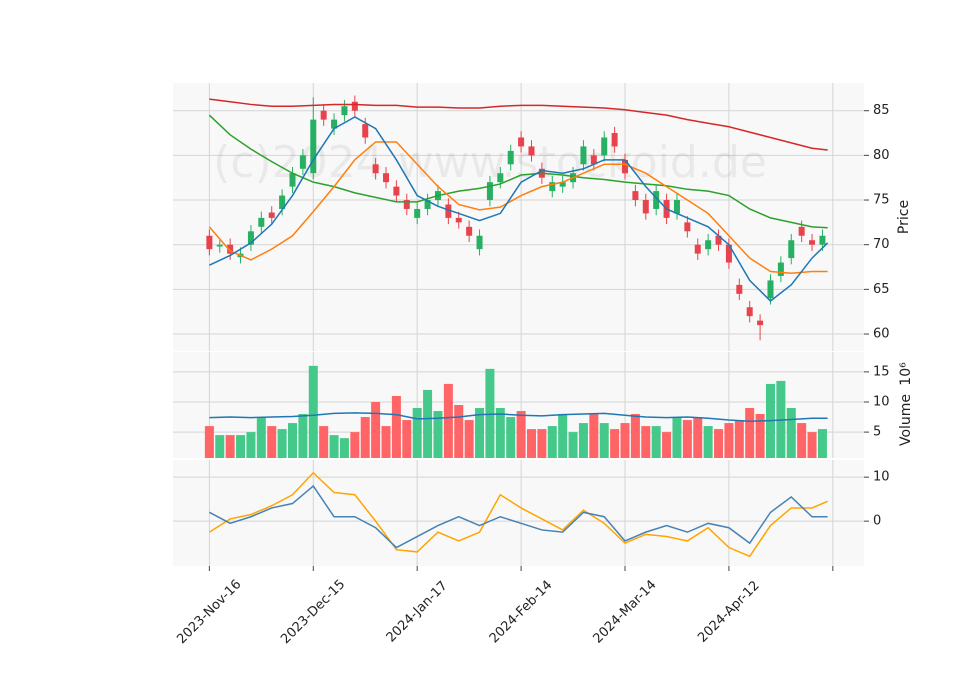  What do you see at coordinates (881, 110) in the screenshot?
I see `y-tick-label: 85` at bounding box center [881, 110].